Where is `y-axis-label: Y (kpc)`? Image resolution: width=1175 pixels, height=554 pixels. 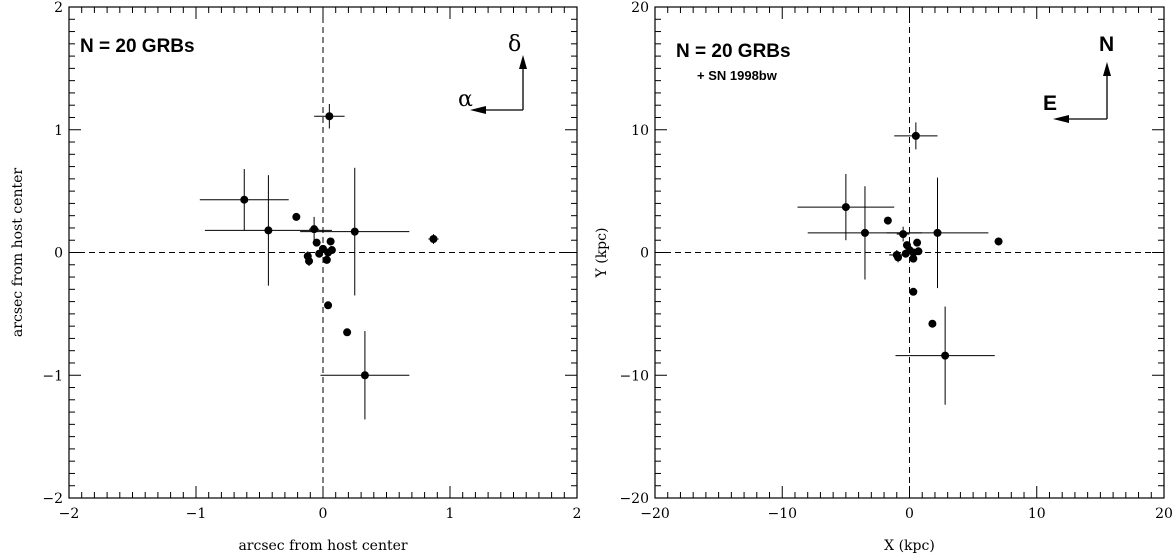
y-axis-label: Y (kpc) is located at coordinates (602, 253).